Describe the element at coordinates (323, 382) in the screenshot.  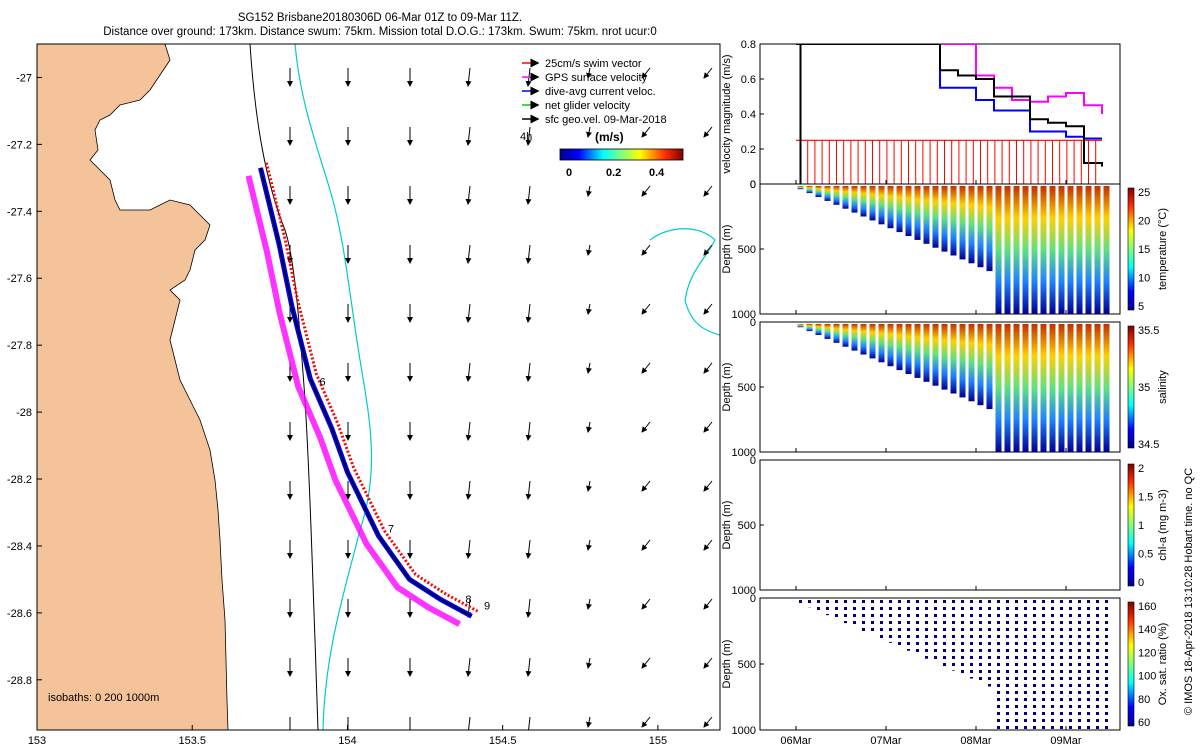
I see `day-marker: 6` at that location.